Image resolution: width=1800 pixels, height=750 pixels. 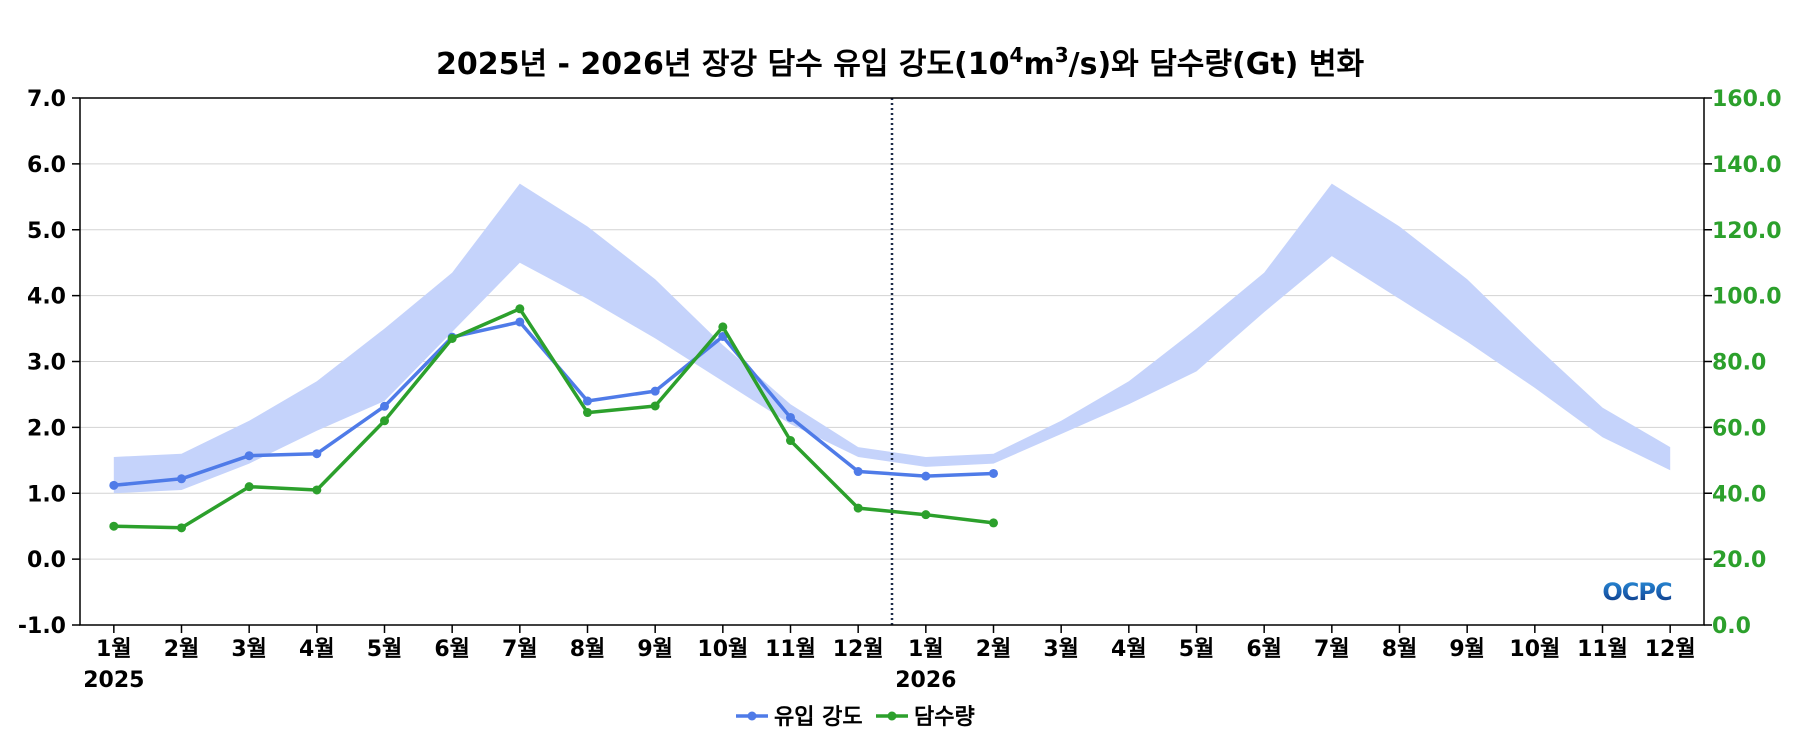 What do you see at coordinates (1747, 99) in the screenshot?
I see `y-right-tick-label: 160.0` at bounding box center [1747, 99].